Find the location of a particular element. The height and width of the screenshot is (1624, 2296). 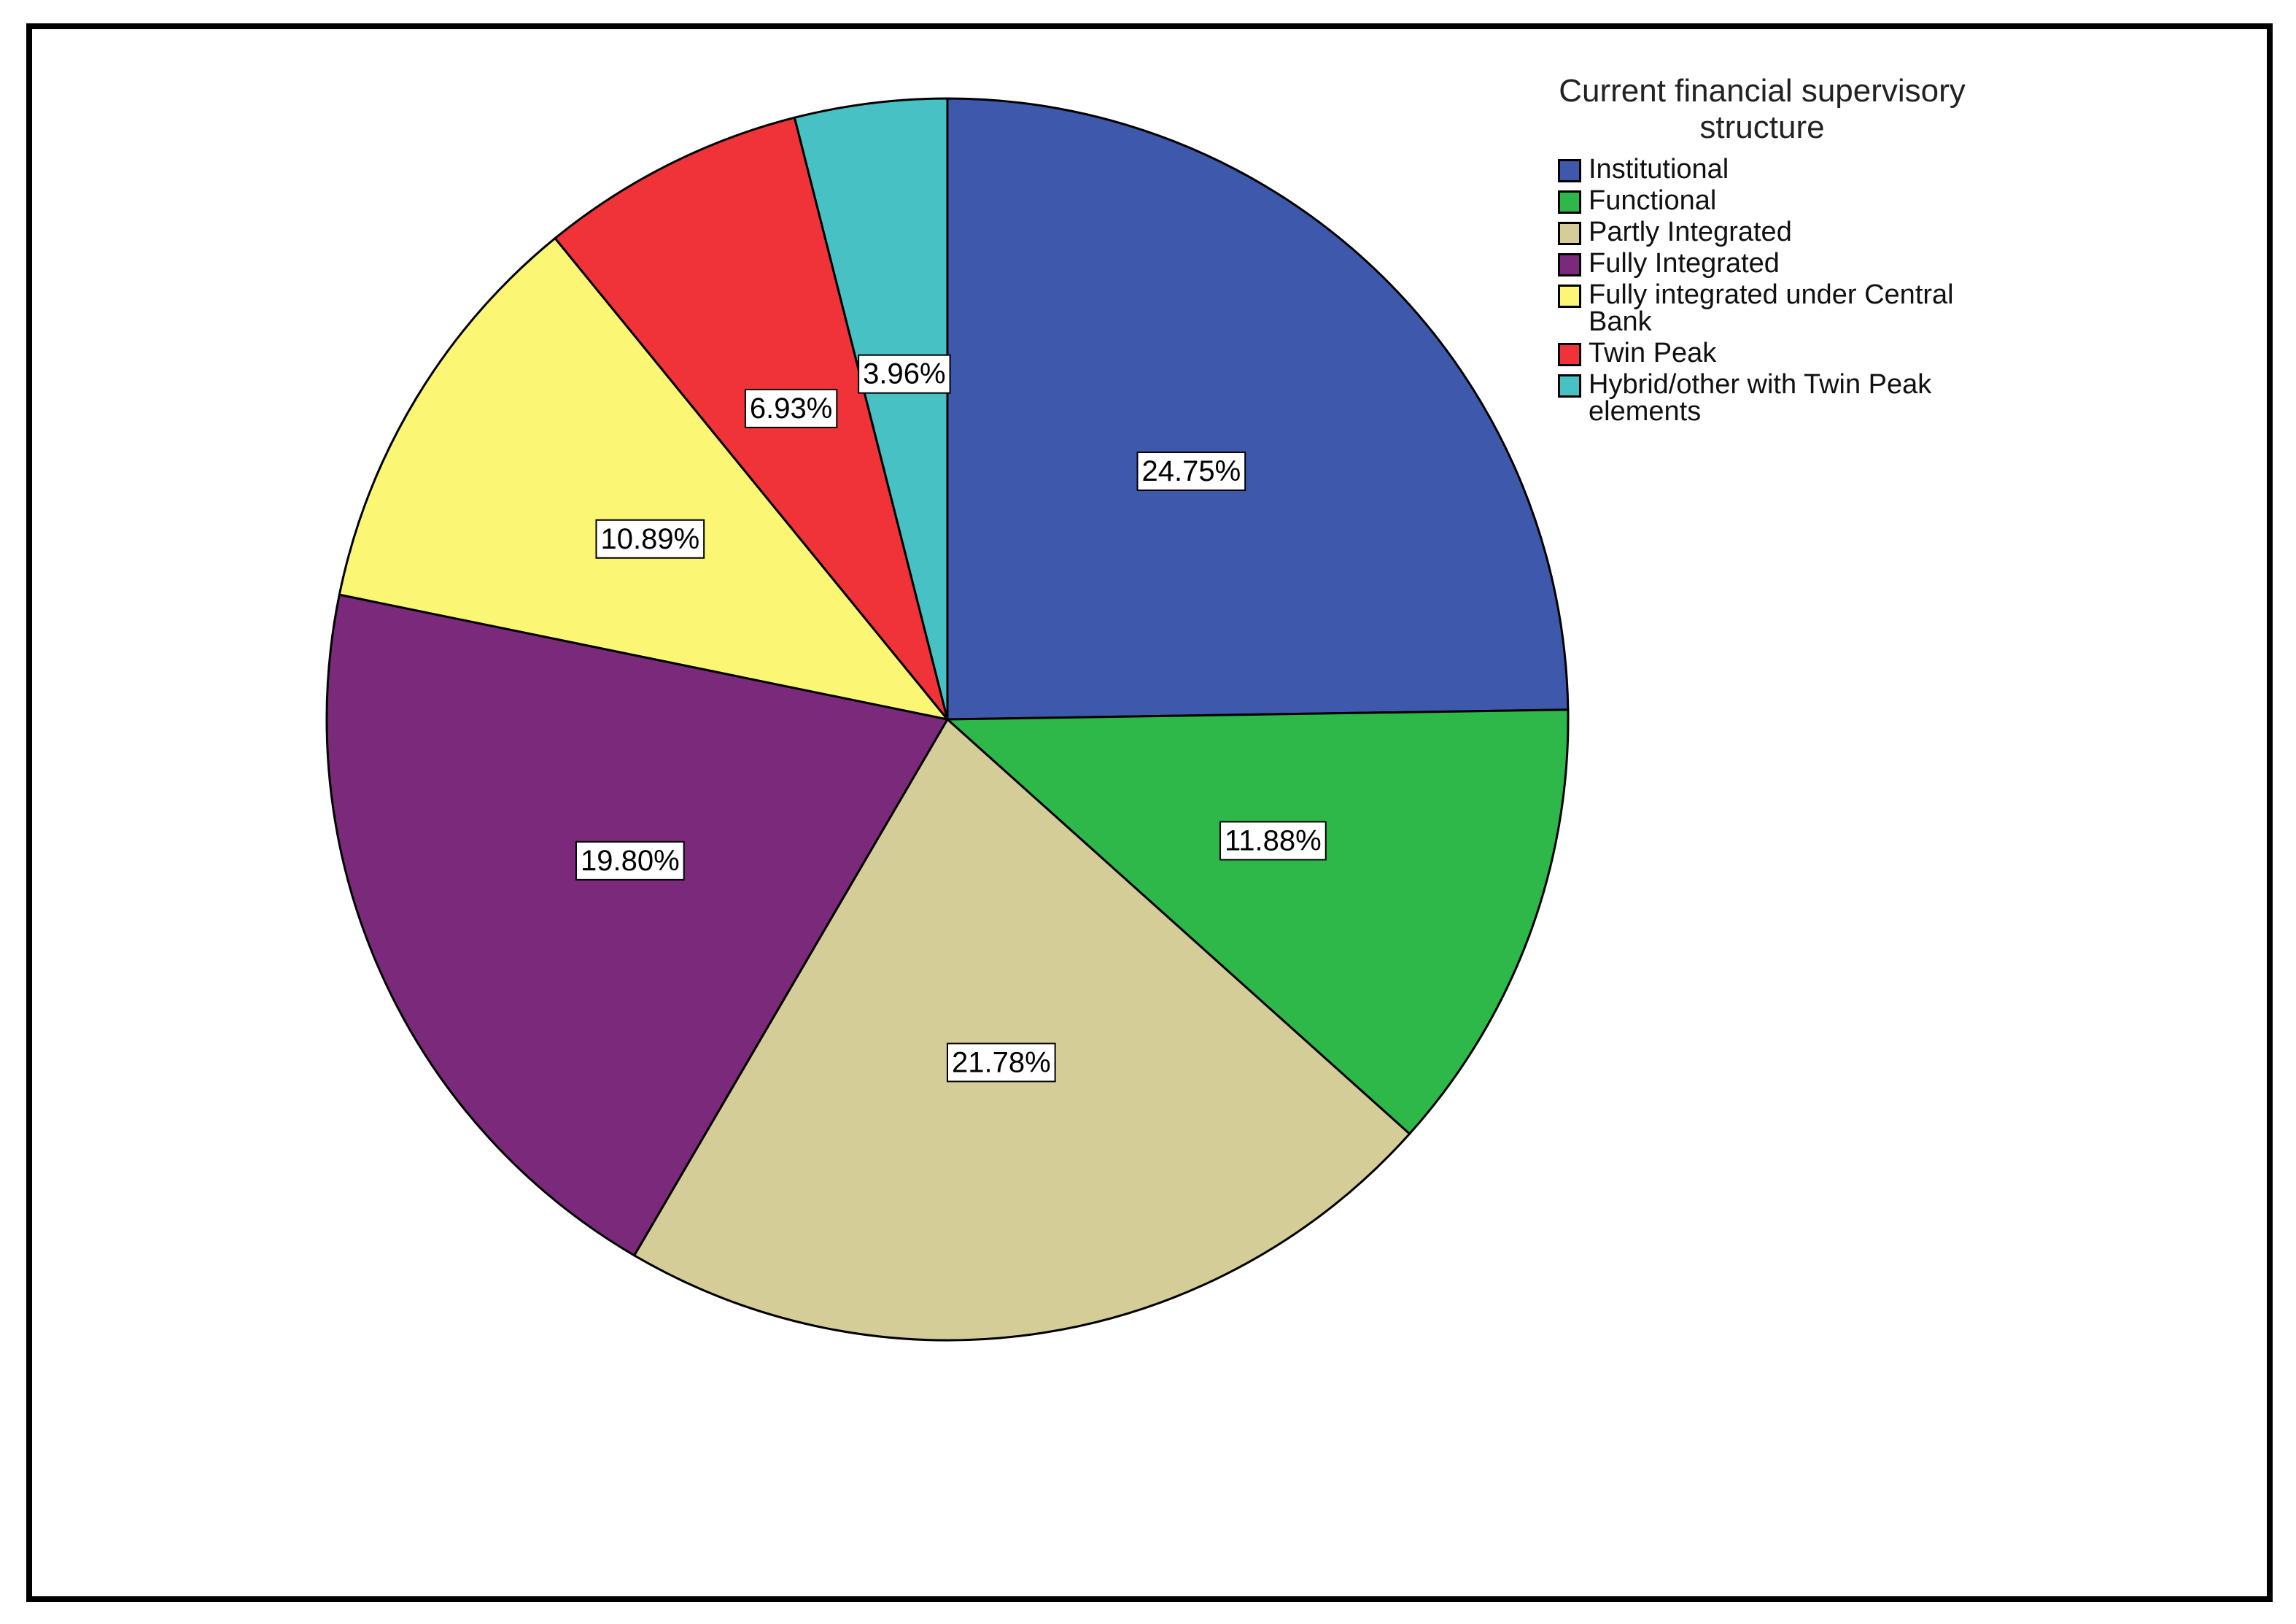

value-label: 21.78% is located at coordinates (1001, 1062).